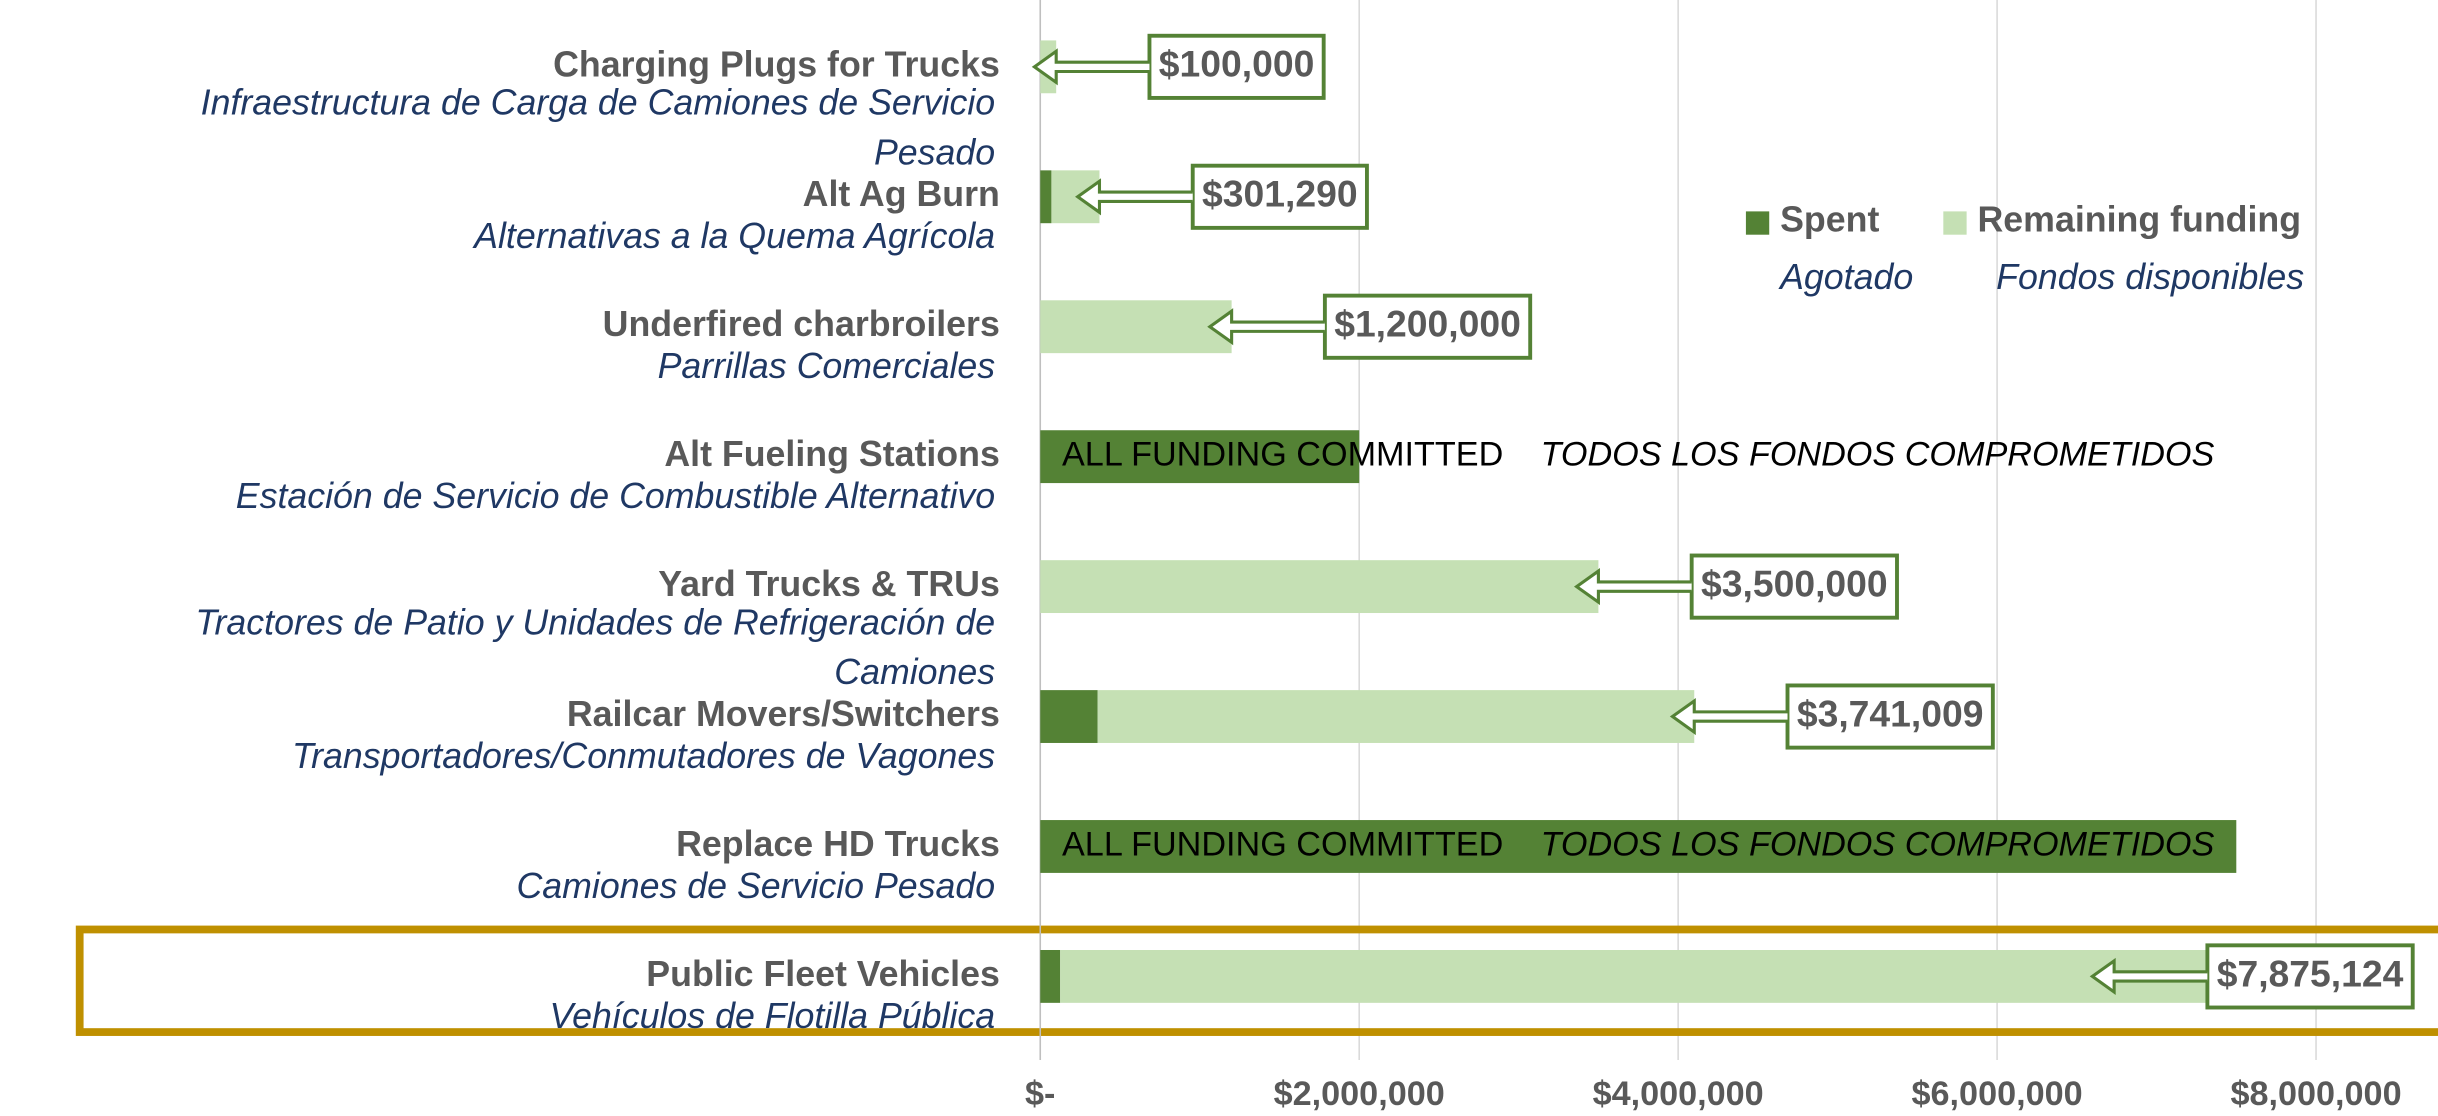 The image size is (2438, 1116). Describe the element at coordinates (2150, 277) in the screenshot. I see `legend-label-es: Fondos disponibles` at that location.